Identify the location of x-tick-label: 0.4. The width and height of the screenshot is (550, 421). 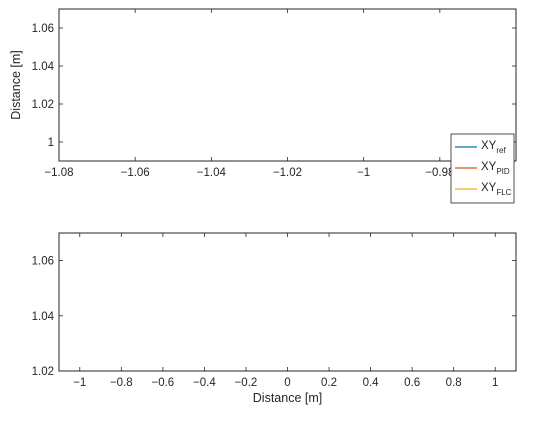
(371, 383).